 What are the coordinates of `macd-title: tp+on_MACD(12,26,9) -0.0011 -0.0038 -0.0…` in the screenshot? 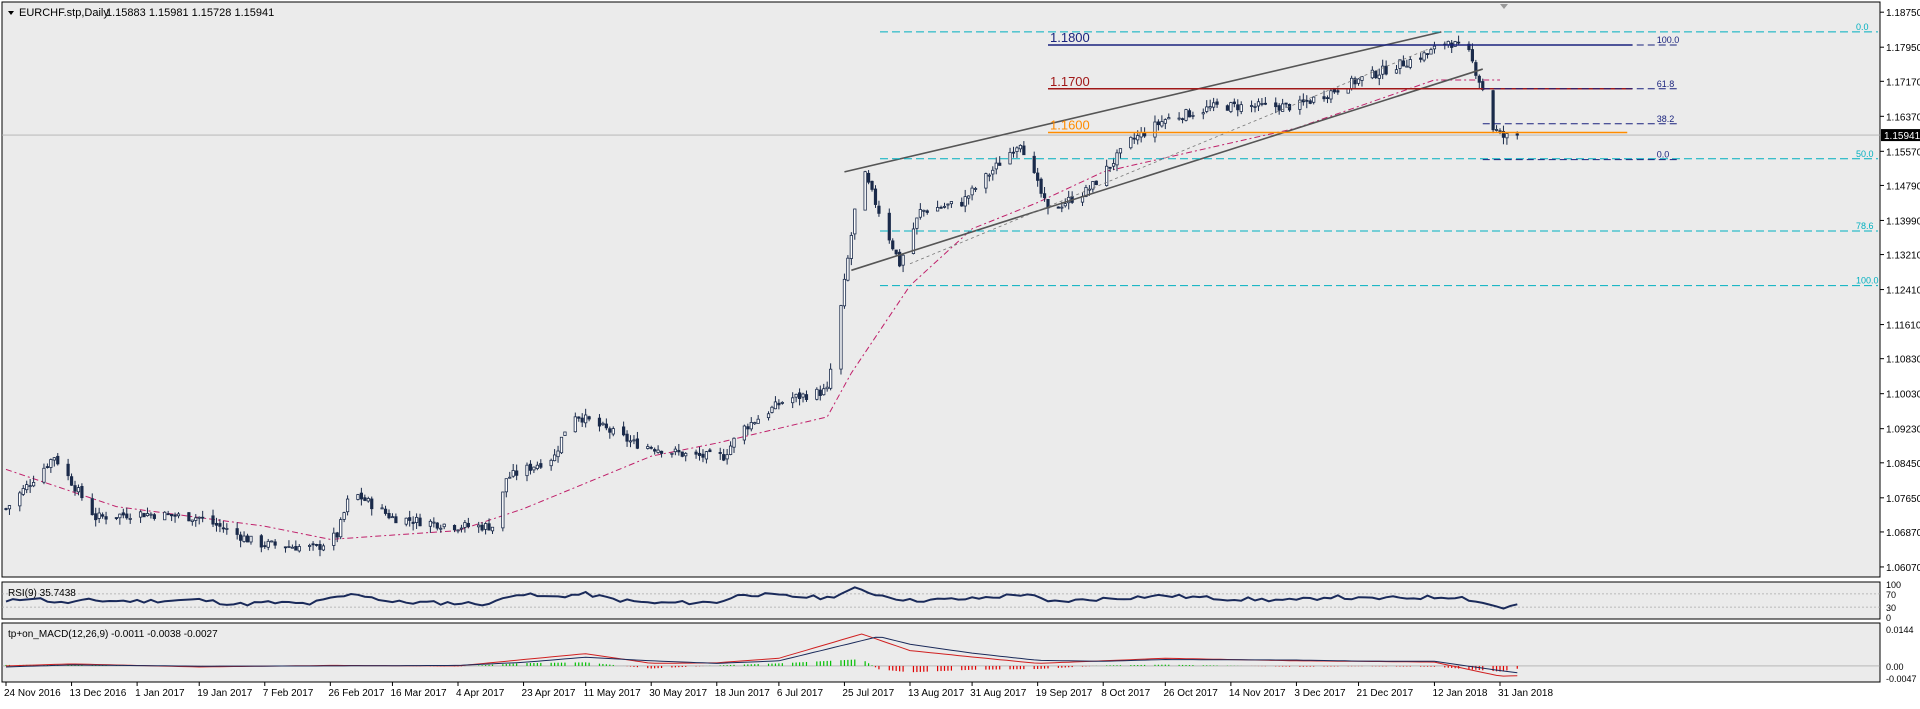 It's located at (113, 634).